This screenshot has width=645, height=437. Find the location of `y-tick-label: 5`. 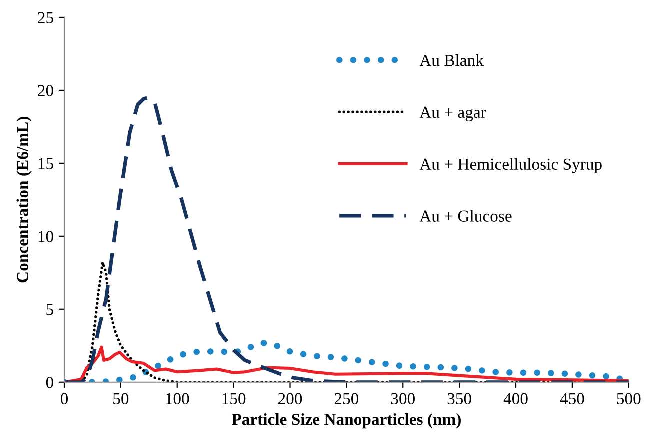

y-tick-label: 5 is located at coordinates (50, 310).